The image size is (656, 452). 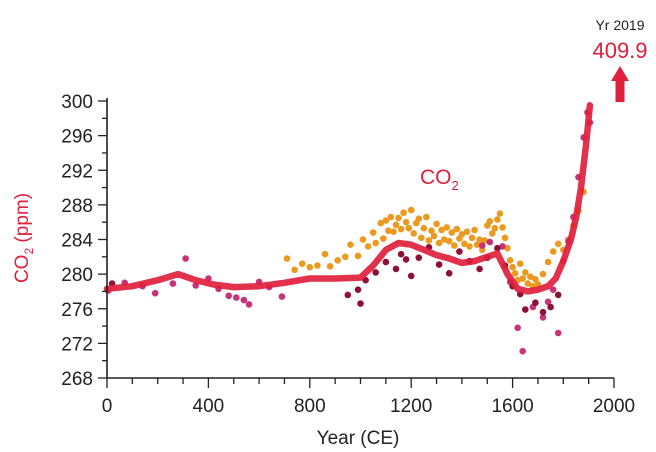 I want to click on y-tick-label: 284, so click(x=77, y=241).